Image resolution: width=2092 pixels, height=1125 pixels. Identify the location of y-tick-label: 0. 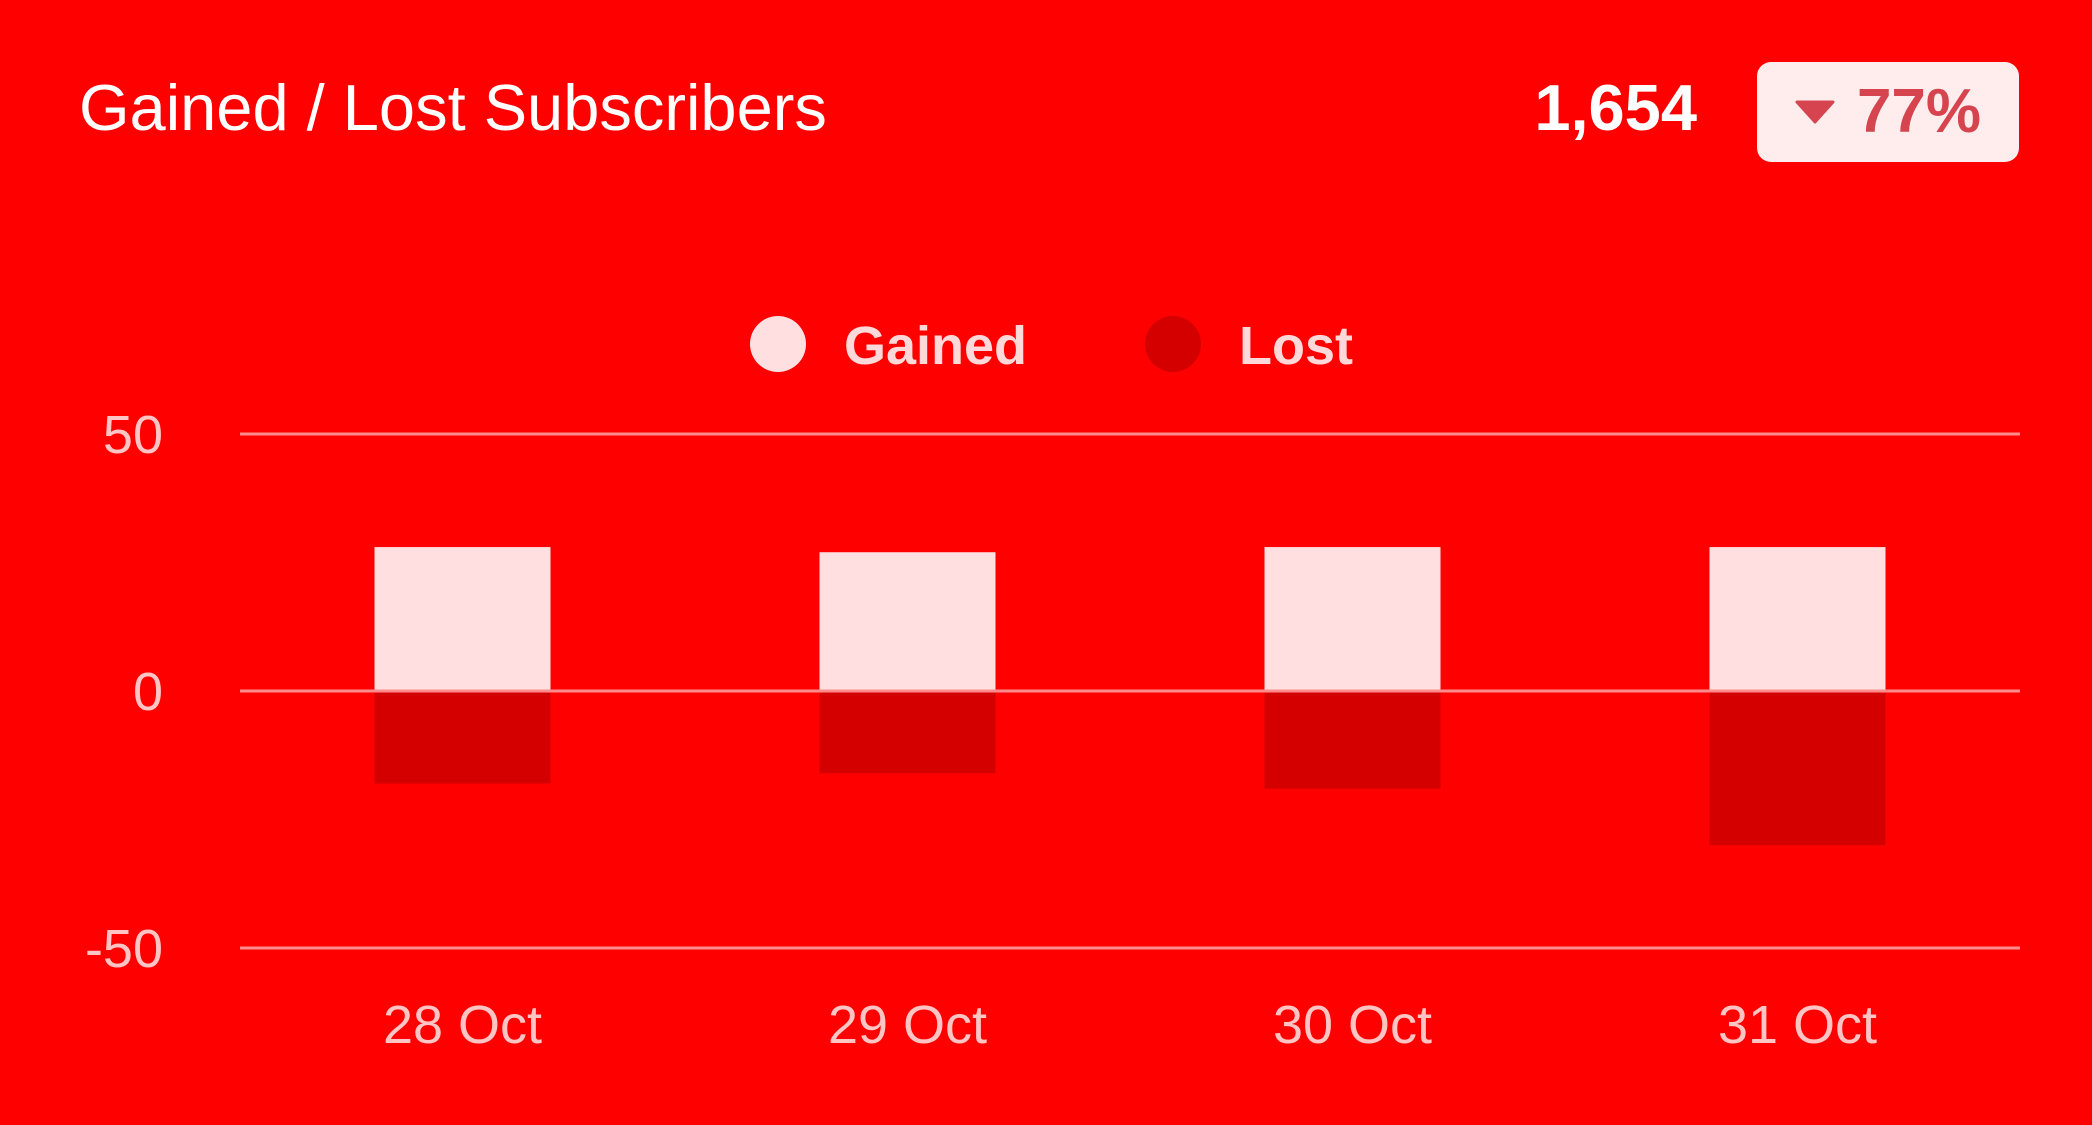
(148, 692).